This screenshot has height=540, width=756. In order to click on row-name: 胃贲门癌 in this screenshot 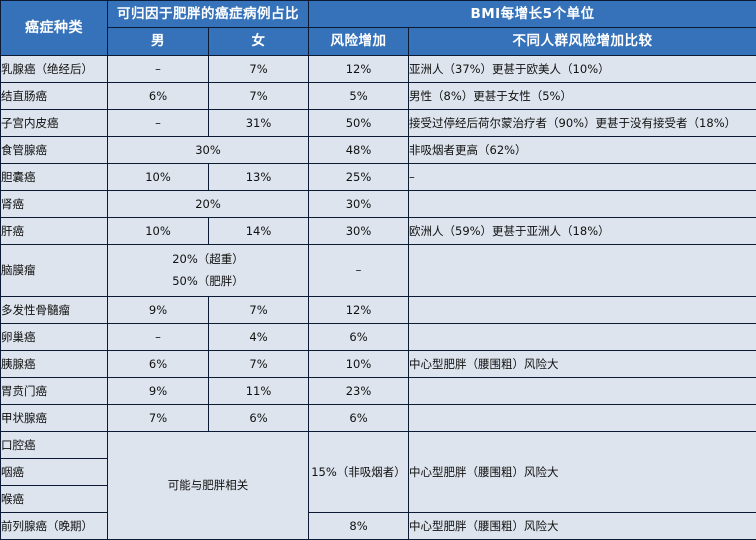, I will do `click(54, 391)`.